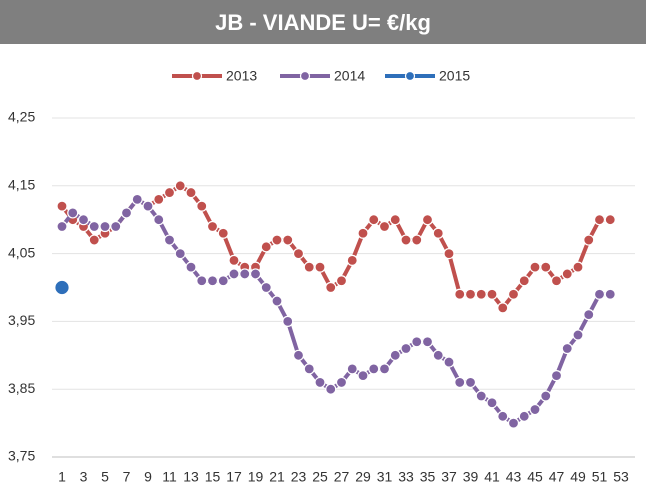  What do you see at coordinates (256, 477) in the screenshot?
I see `x-tick-label: 19` at bounding box center [256, 477].